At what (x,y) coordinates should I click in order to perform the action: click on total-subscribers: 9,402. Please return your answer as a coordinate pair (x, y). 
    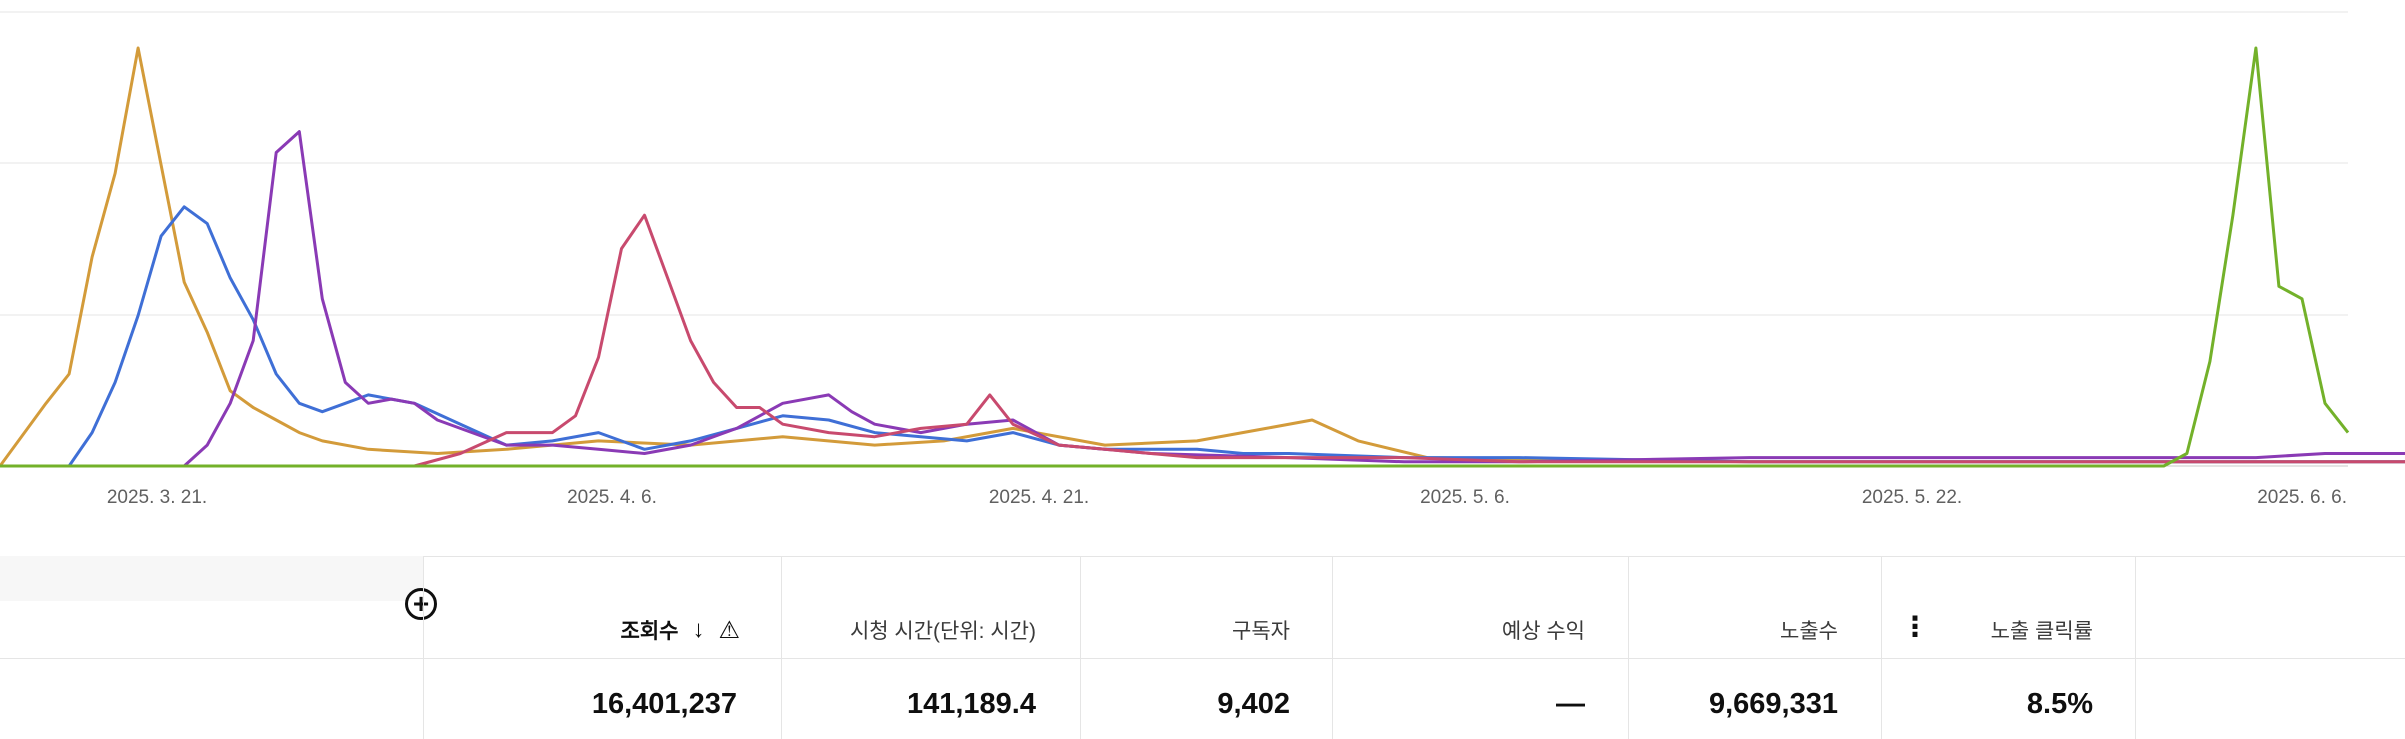
    Looking at the image, I should click on (1253, 703).